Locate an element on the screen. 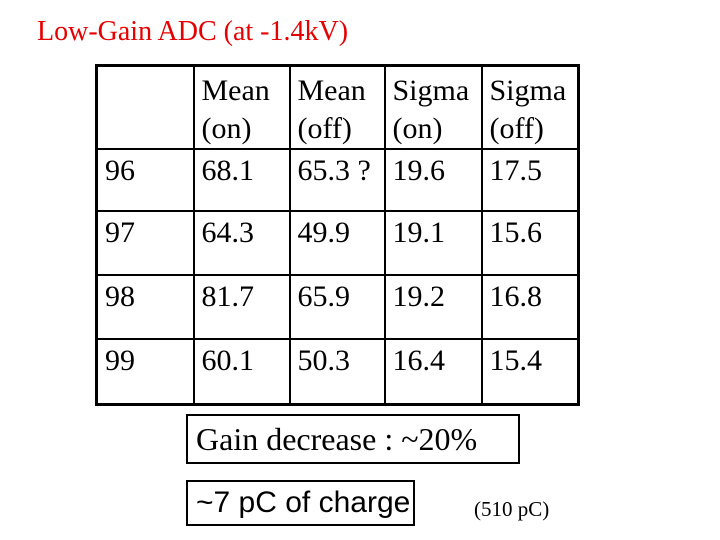  column-header-sigma-off: Sigma (off) is located at coordinates (530, 107).